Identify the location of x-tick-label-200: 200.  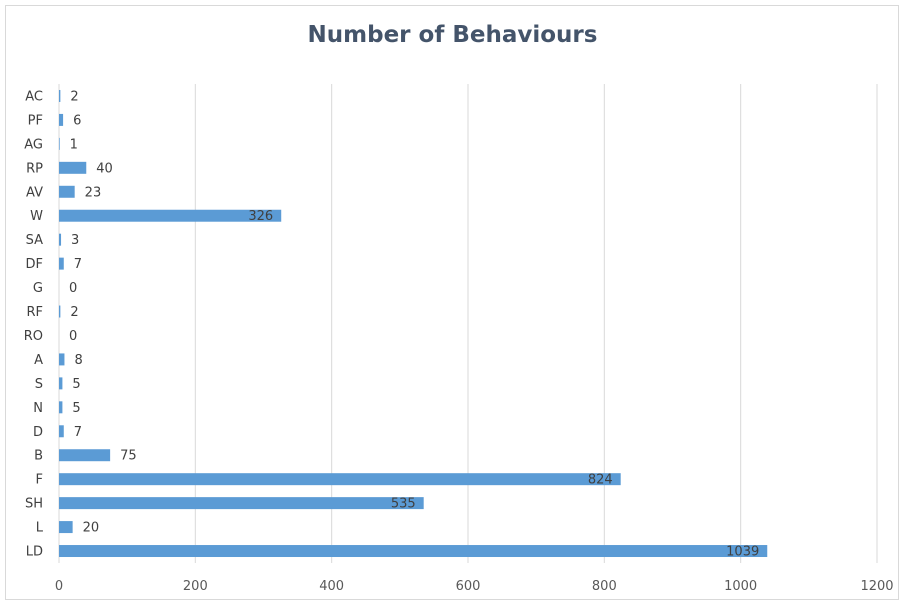
(195, 586).